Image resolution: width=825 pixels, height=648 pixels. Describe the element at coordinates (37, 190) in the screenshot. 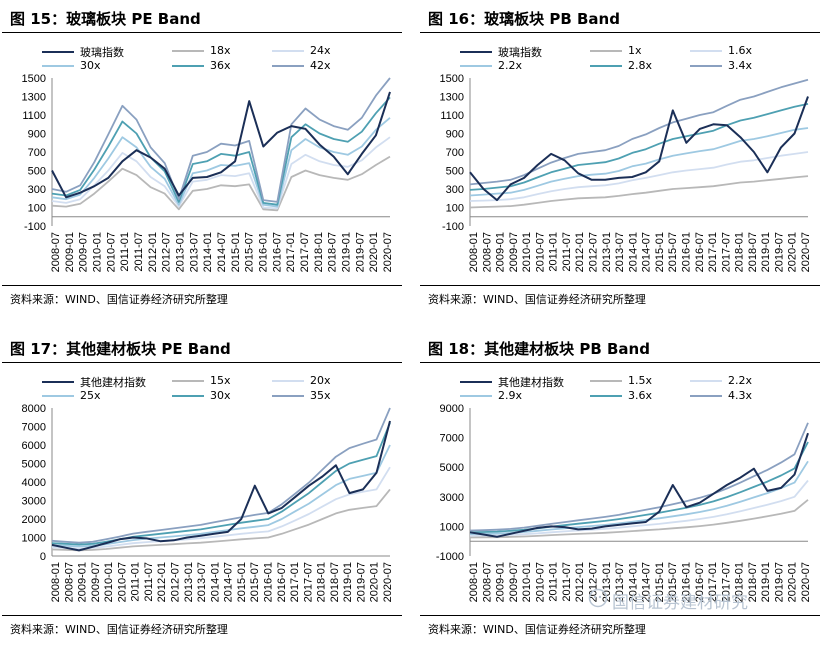

I see `y-tick-label: 300` at that location.